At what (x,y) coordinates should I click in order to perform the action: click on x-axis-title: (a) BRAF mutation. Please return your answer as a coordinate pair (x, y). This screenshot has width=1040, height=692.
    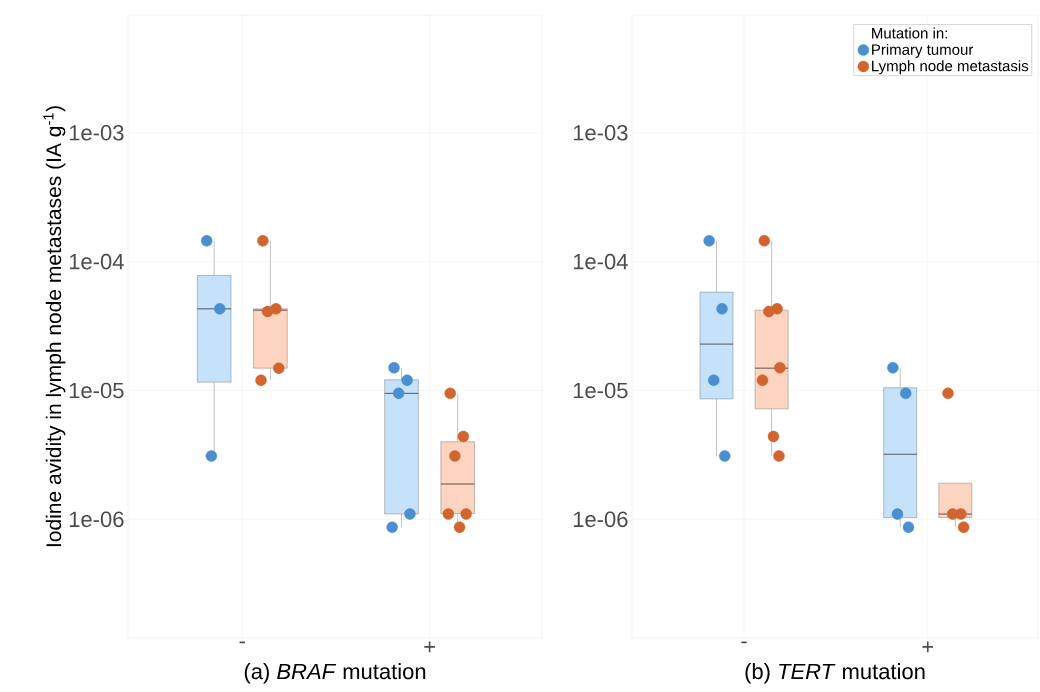
    Looking at the image, I should click on (335, 673).